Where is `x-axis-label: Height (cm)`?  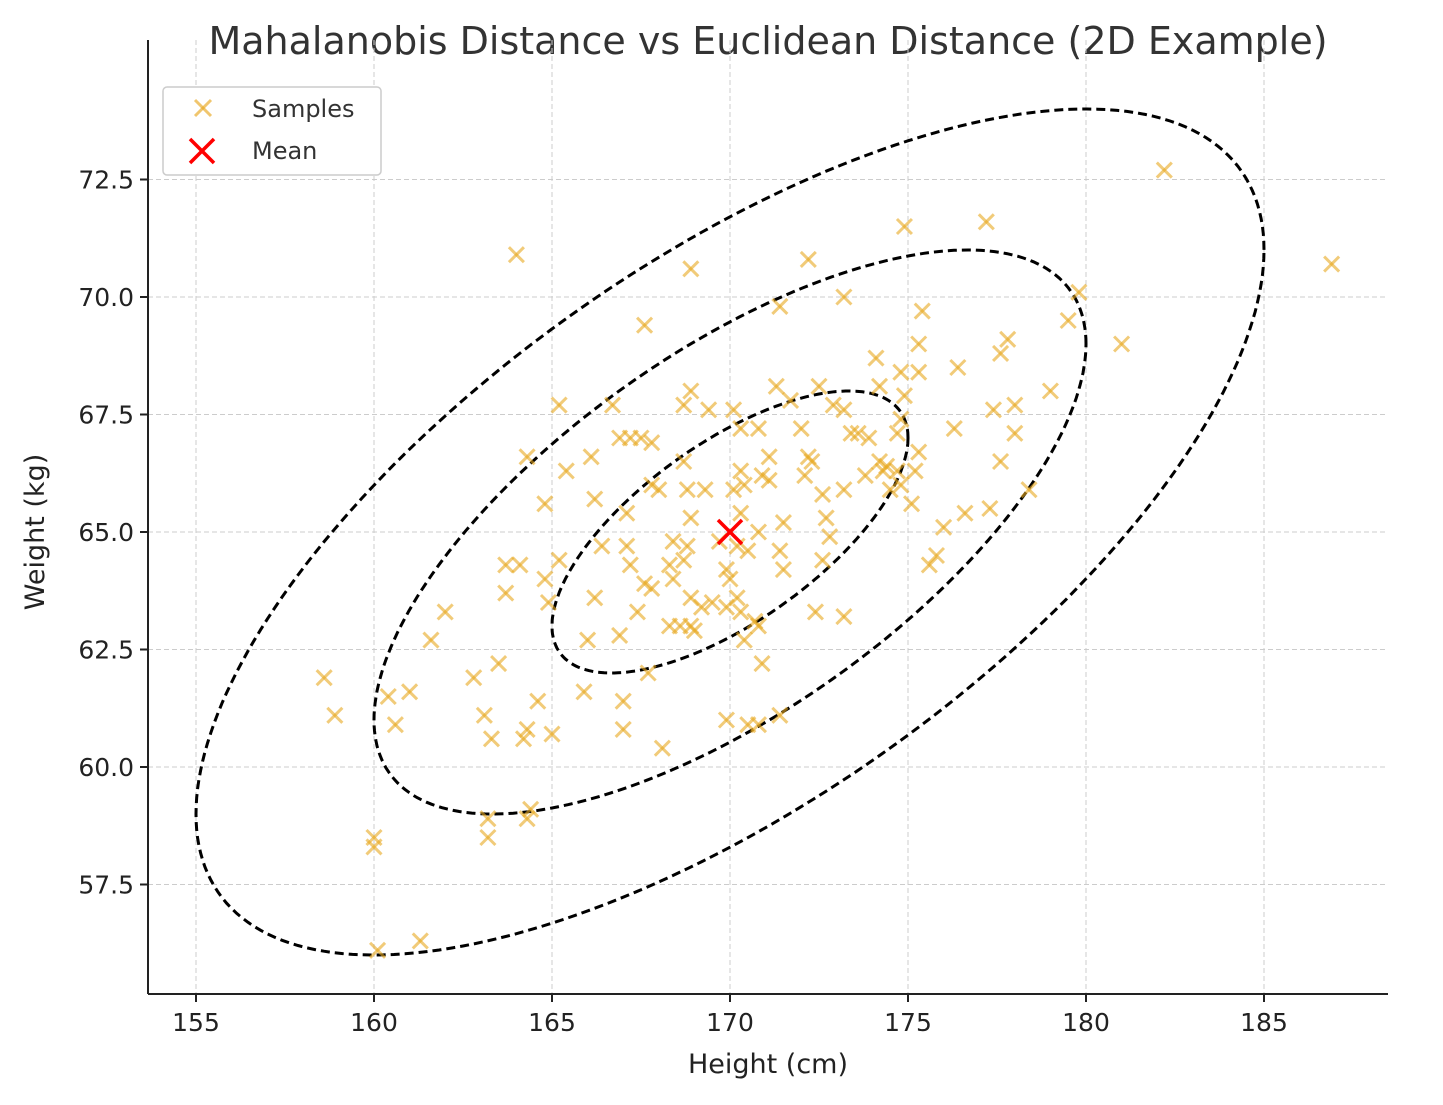
x-axis-label: Height (cm) is located at coordinates (768, 1064).